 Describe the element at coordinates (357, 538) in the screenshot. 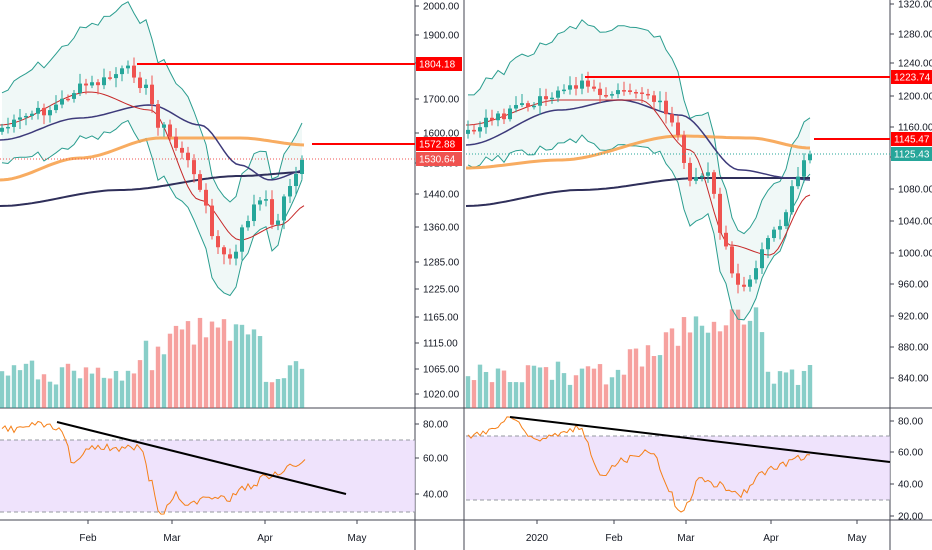

I see `x-tick-label: May` at that location.